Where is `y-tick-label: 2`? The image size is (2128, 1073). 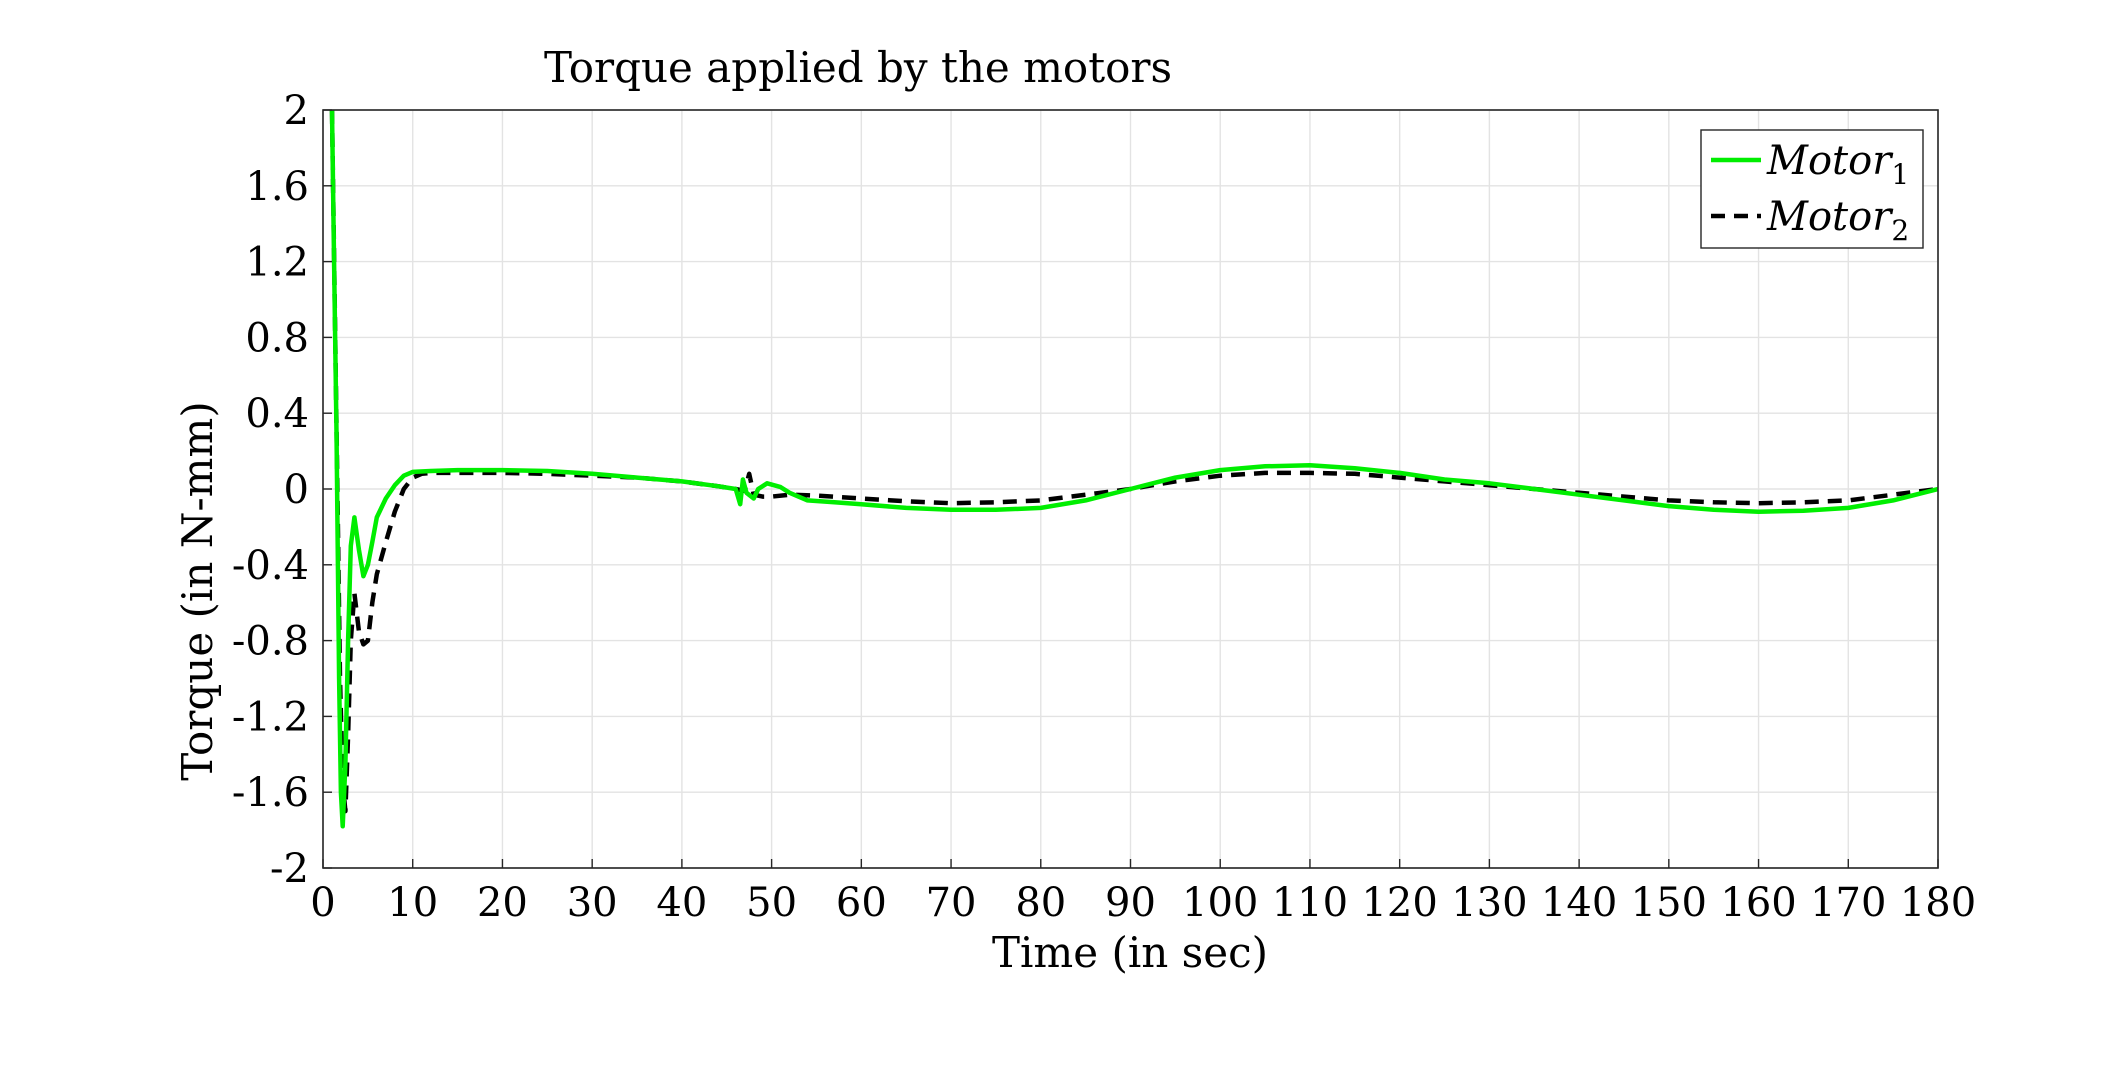
y-tick-label: 2 is located at coordinates (296, 111).